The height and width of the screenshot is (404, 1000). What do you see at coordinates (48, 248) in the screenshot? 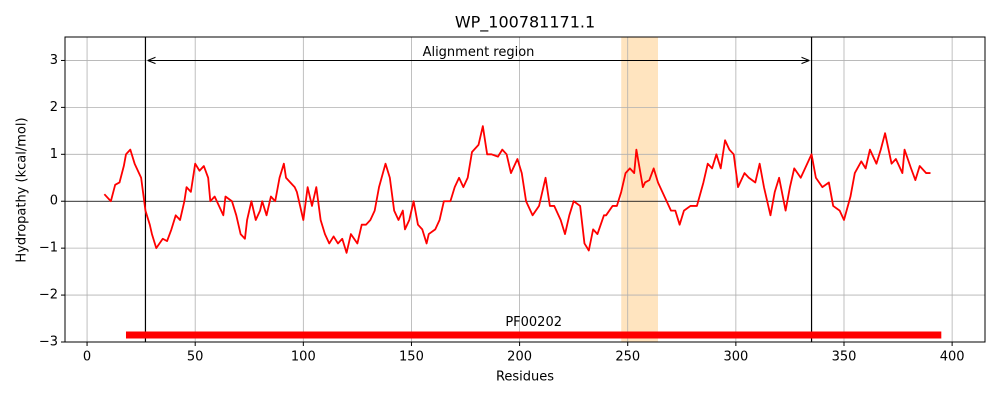
I see `y-tick-label: −1` at bounding box center [48, 248].